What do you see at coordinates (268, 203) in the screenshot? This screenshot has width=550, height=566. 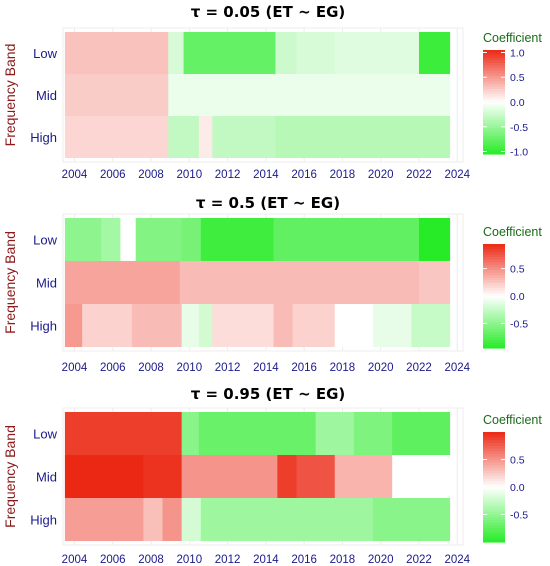 I see `panel-title: τ = 0.5 (ET ~ EG)` at bounding box center [268, 203].